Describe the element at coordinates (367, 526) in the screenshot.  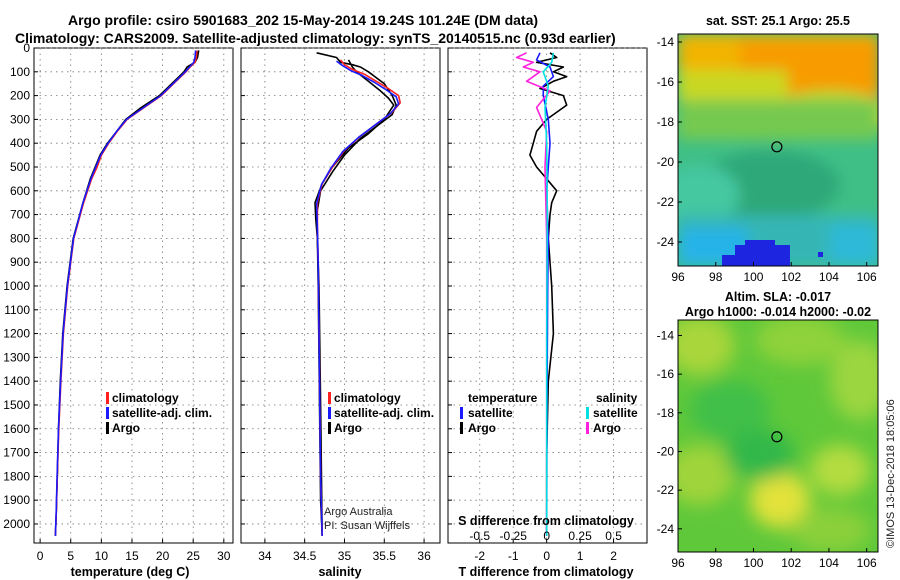
I see `credit-line2: PI: Susan Wijffels` at that location.